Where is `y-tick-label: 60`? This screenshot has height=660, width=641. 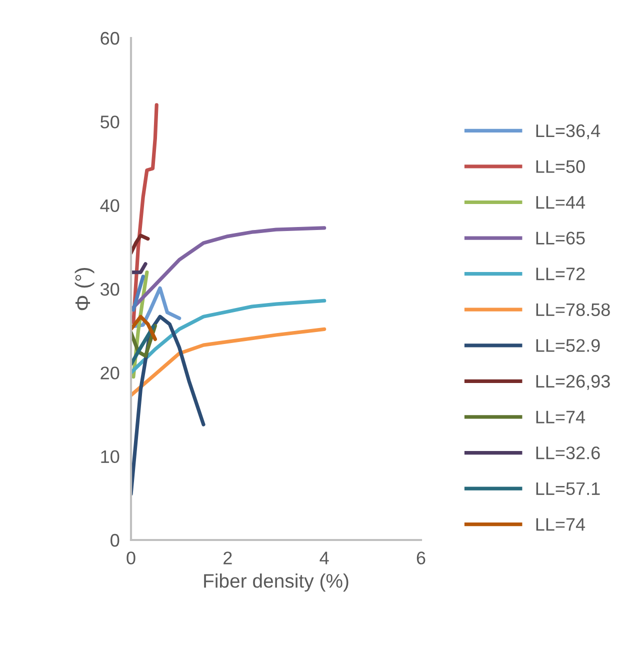
y-tick-label: 60 is located at coordinates (110, 38).